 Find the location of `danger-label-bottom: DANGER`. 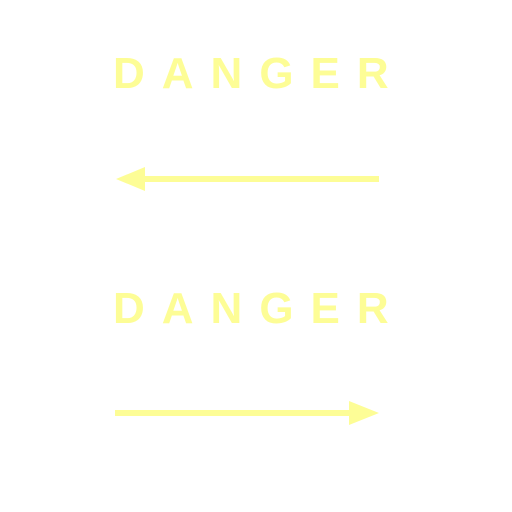

danger-label-bottom: DANGER is located at coordinates (259, 308).